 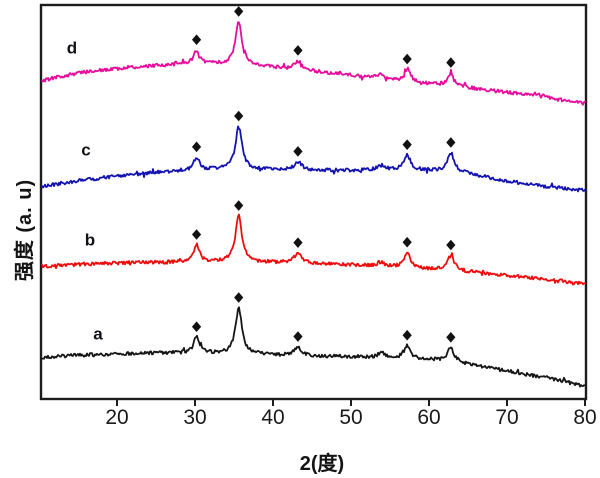 What do you see at coordinates (585, 417) in the screenshot?
I see `x-tick-label: 80` at bounding box center [585, 417].